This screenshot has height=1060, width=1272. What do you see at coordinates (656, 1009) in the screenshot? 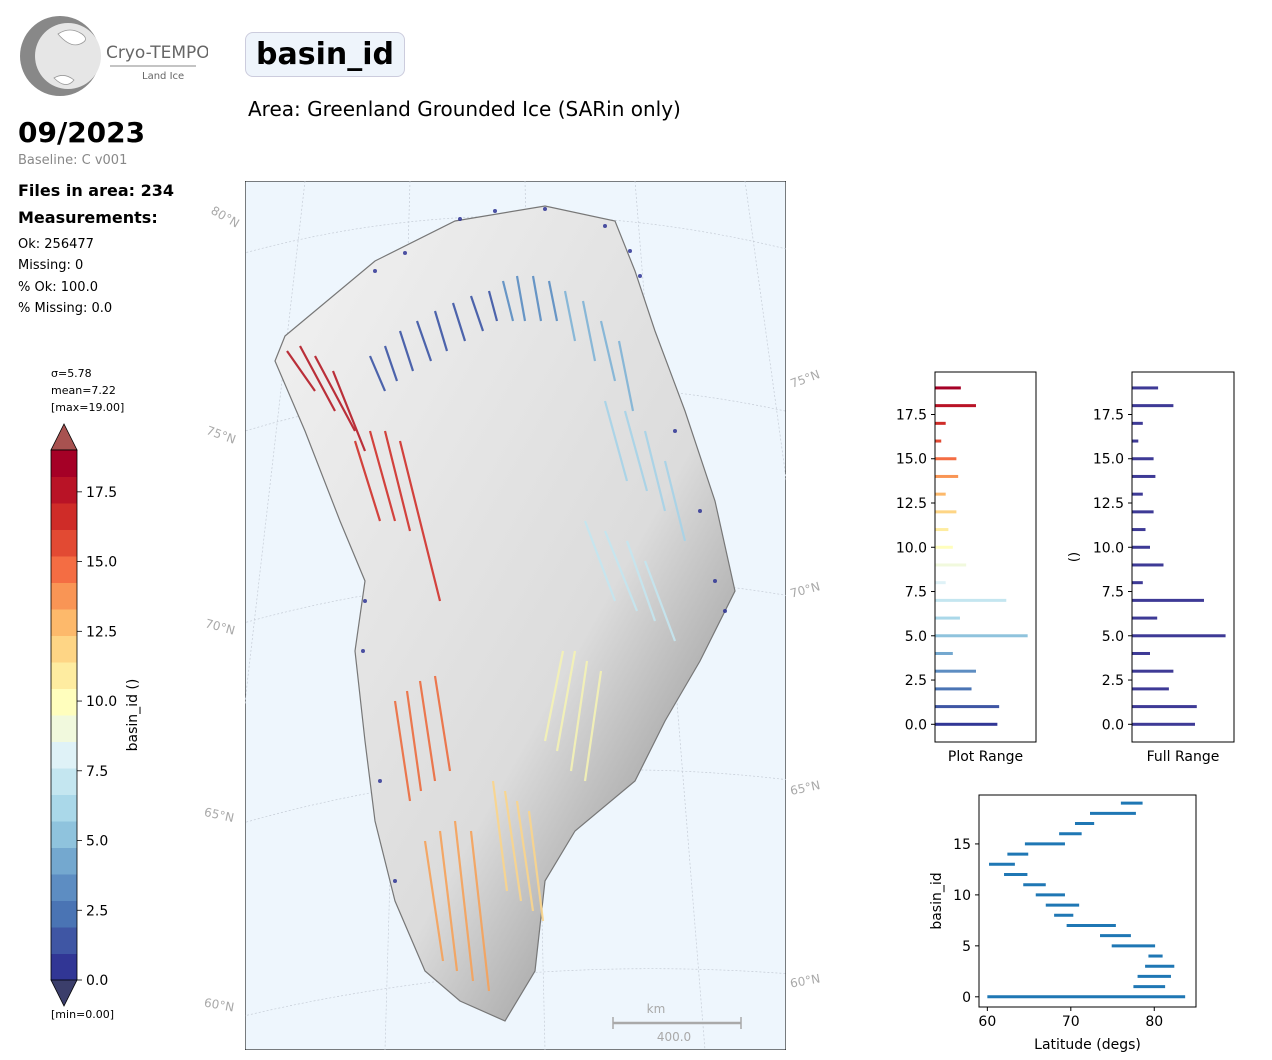
I see `scalebar-unit: km` at bounding box center [656, 1009].